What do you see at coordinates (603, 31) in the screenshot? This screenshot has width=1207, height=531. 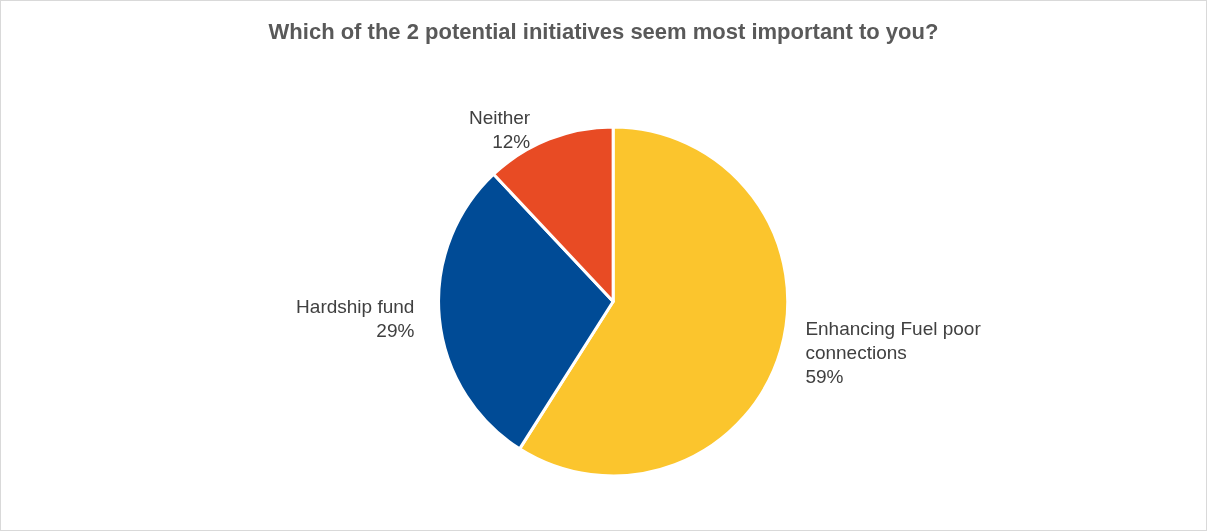 I see `chart-title: Which of the 2 potential initiatives seem most important to you?` at bounding box center [603, 31].